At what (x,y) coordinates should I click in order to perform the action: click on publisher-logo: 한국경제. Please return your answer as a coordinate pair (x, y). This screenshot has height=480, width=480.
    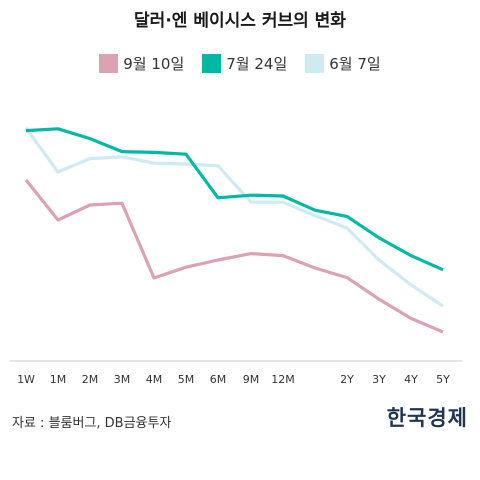
    Looking at the image, I should click on (427, 417).